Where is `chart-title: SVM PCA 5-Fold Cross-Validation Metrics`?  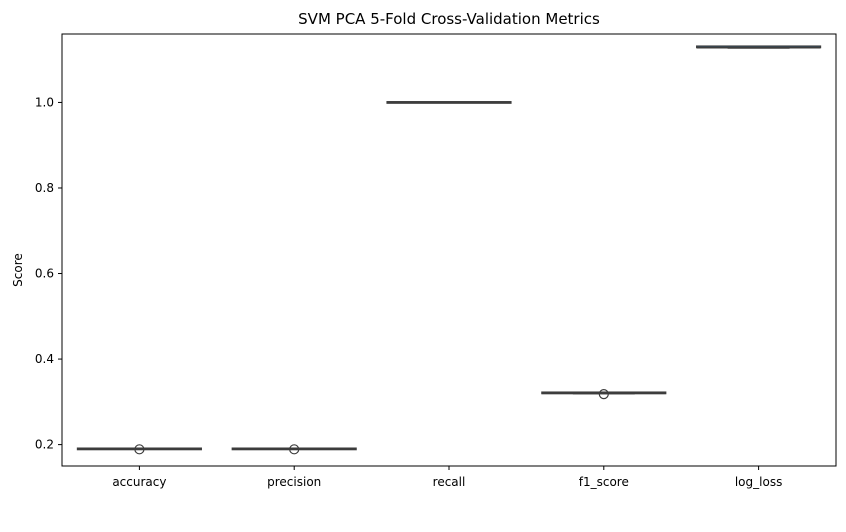
chart-title: SVM PCA 5-Fold Cross-Validation Metrics is located at coordinates (449, 19).